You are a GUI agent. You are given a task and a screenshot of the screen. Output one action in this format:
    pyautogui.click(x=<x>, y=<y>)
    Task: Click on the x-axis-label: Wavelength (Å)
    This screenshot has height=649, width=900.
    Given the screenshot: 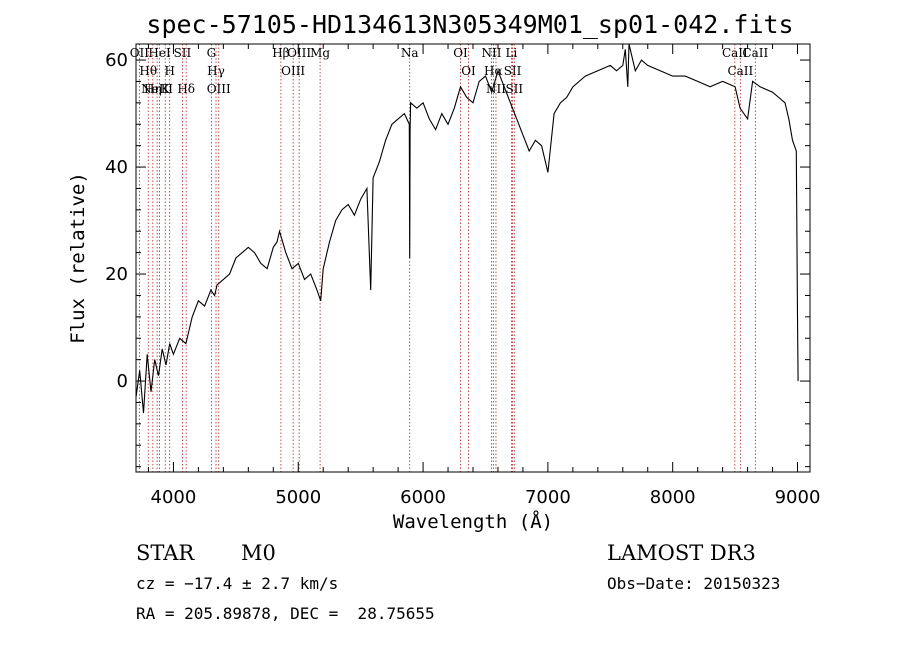 What is the action you would take?
    pyautogui.click(x=473, y=521)
    